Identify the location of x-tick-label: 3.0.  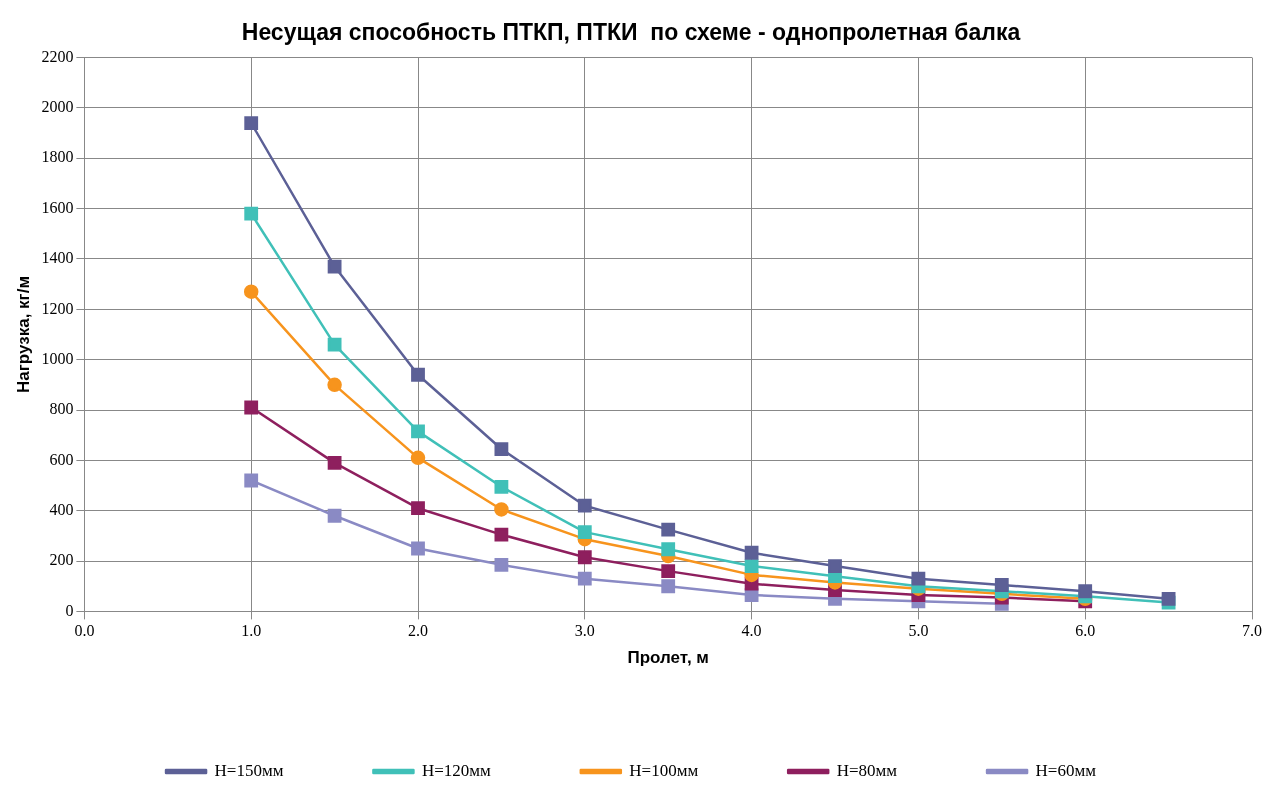
(584, 631).